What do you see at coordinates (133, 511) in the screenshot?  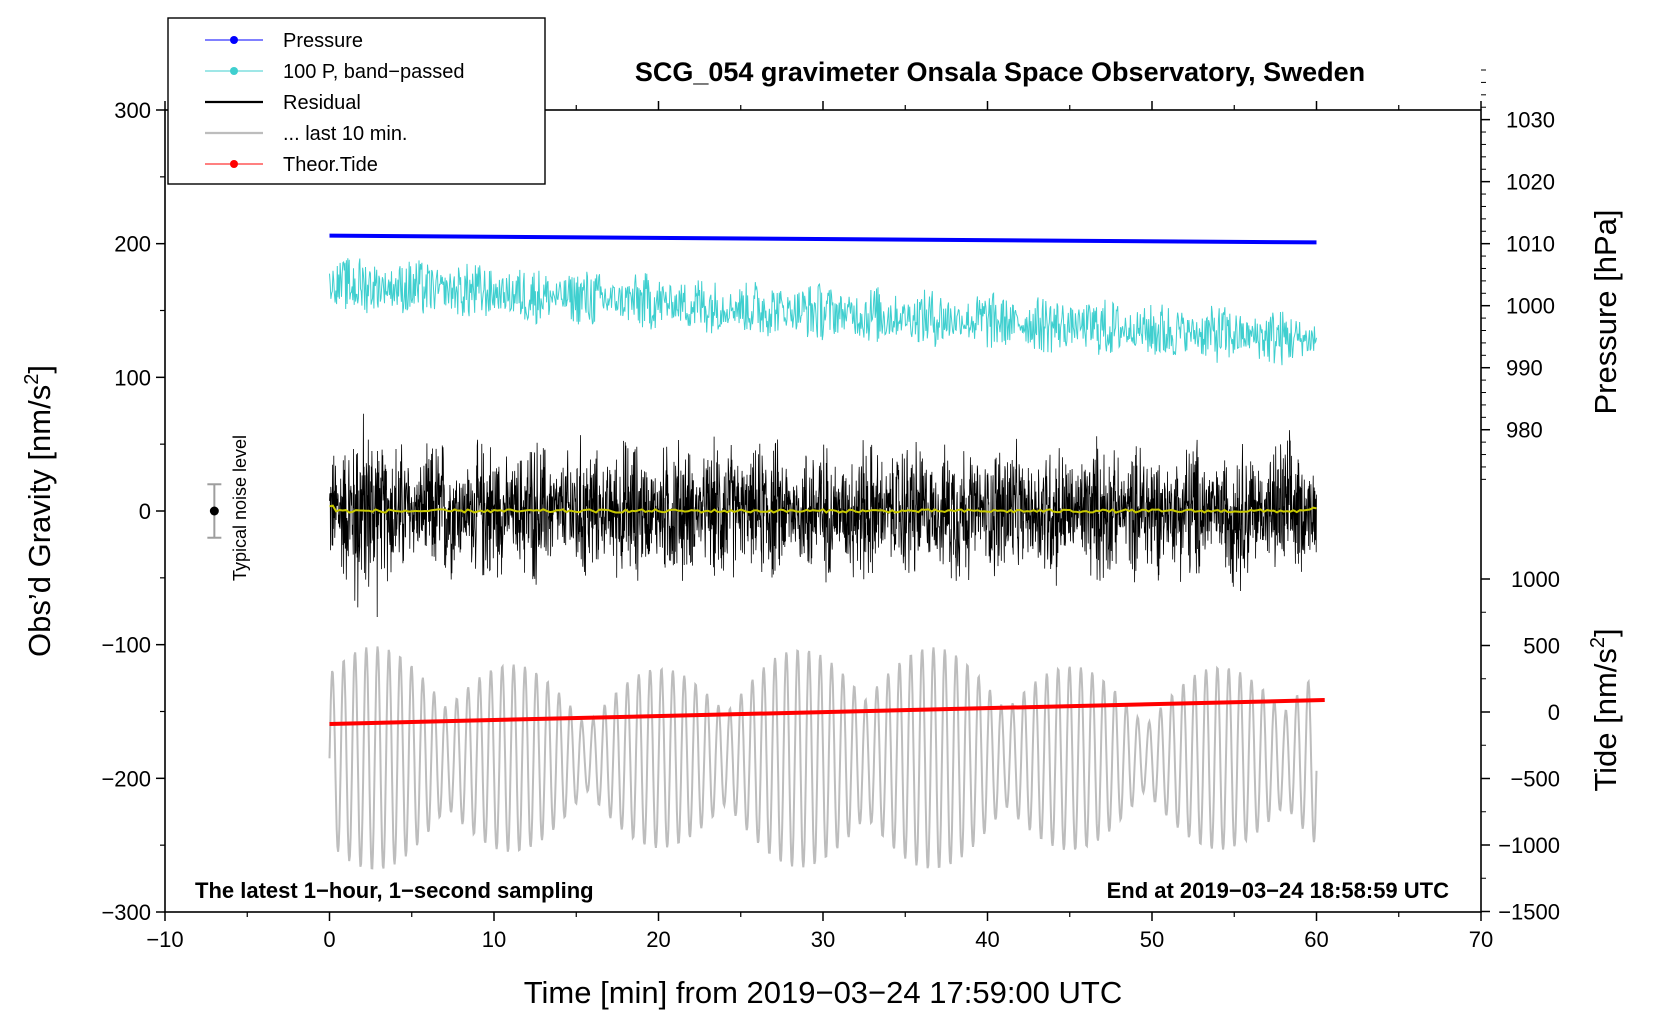 I see `y-axis-left: 300 200 100 0 −100 −200 −300` at bounding box center [133, 511].